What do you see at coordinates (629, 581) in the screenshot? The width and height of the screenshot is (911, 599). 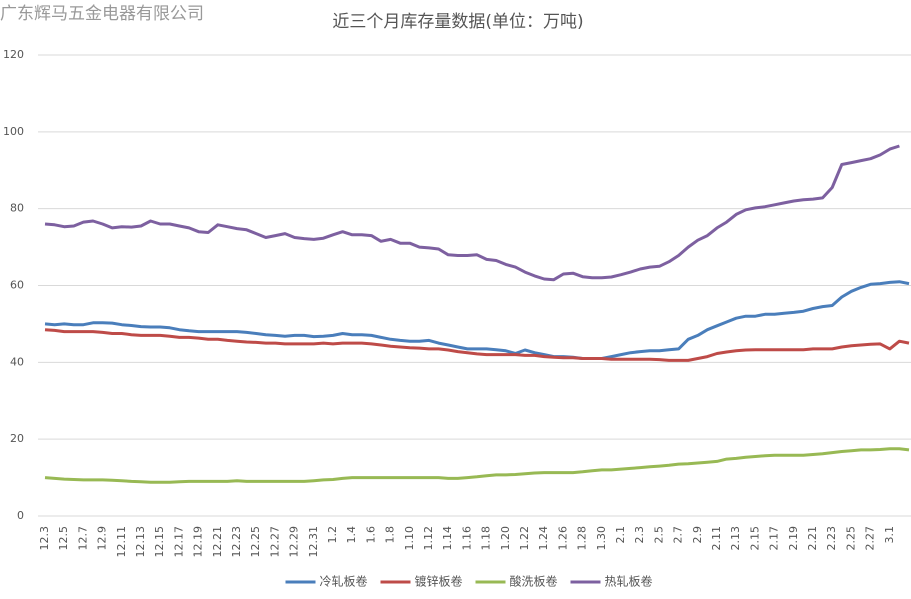 I see `legend-label: 热轧板卷` at bounding box center [629, 581].